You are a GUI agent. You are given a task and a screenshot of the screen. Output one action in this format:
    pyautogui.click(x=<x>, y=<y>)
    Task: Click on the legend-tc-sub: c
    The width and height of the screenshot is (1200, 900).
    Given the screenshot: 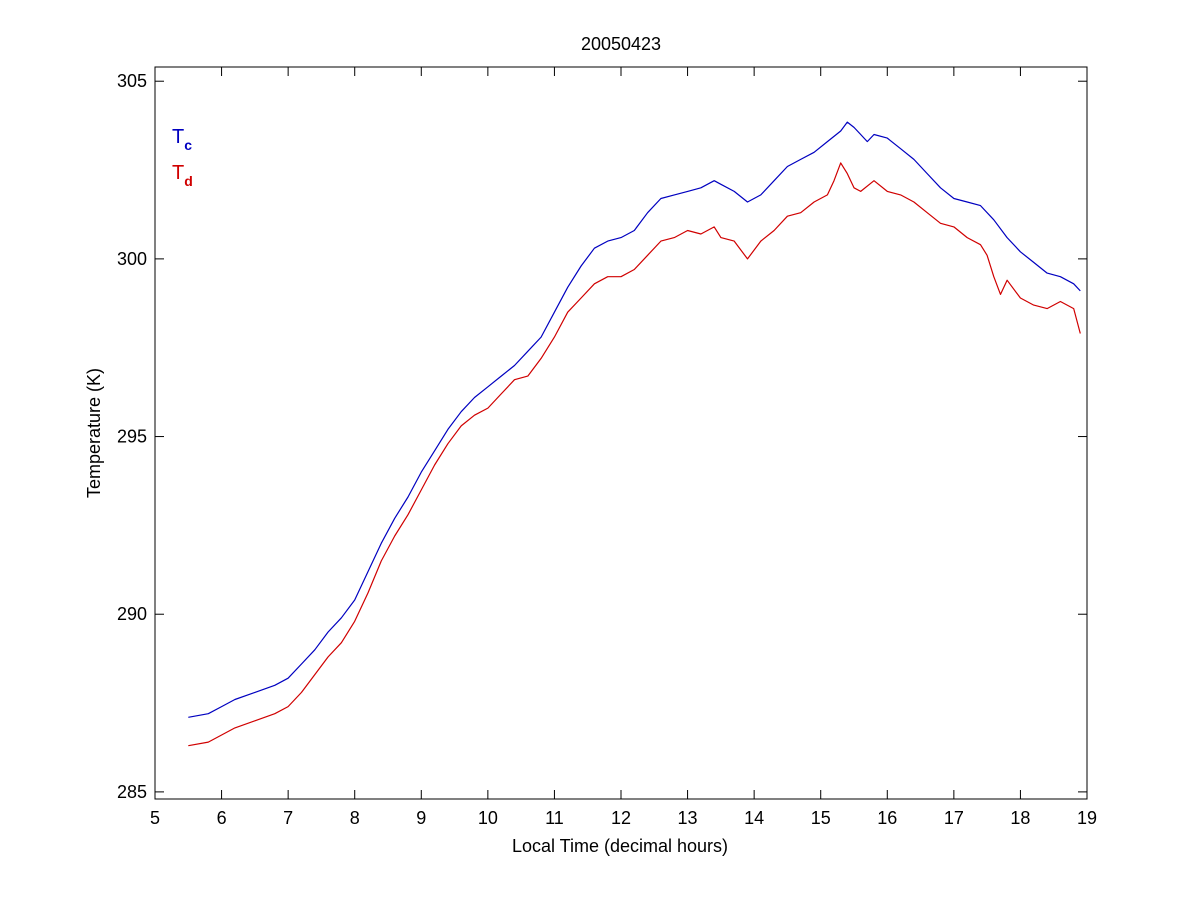 What is the action you would take?
    pyautogui.click(x=188, y=145)
    